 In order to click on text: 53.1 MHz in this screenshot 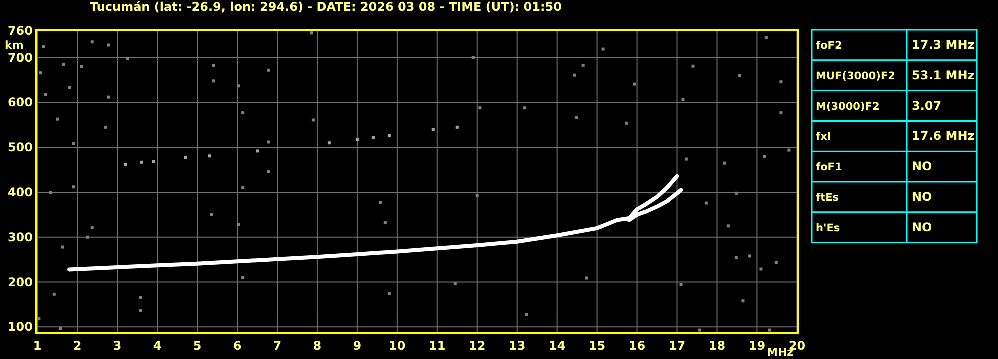, I will do `click(943, 75)`.